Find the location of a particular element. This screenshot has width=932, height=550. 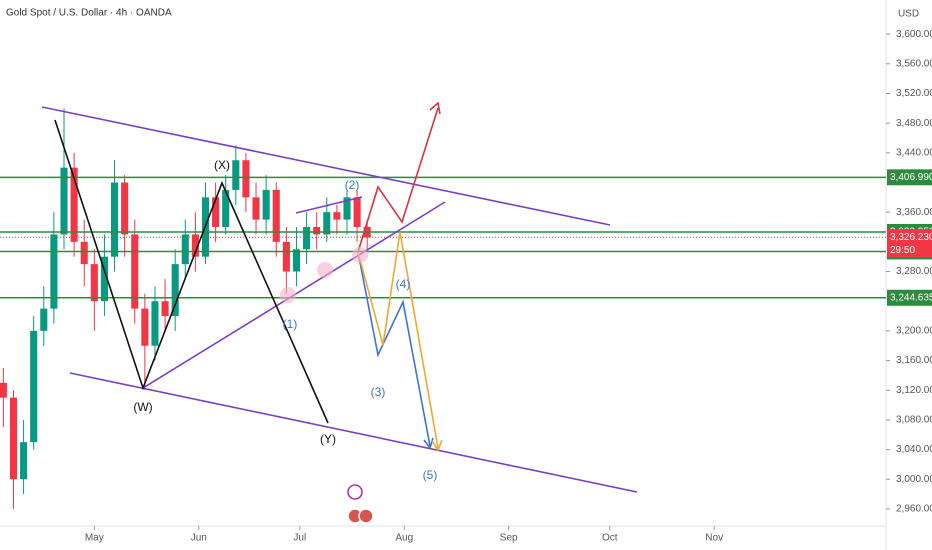

wave-label: (X) is located at coordinates (222, 165).